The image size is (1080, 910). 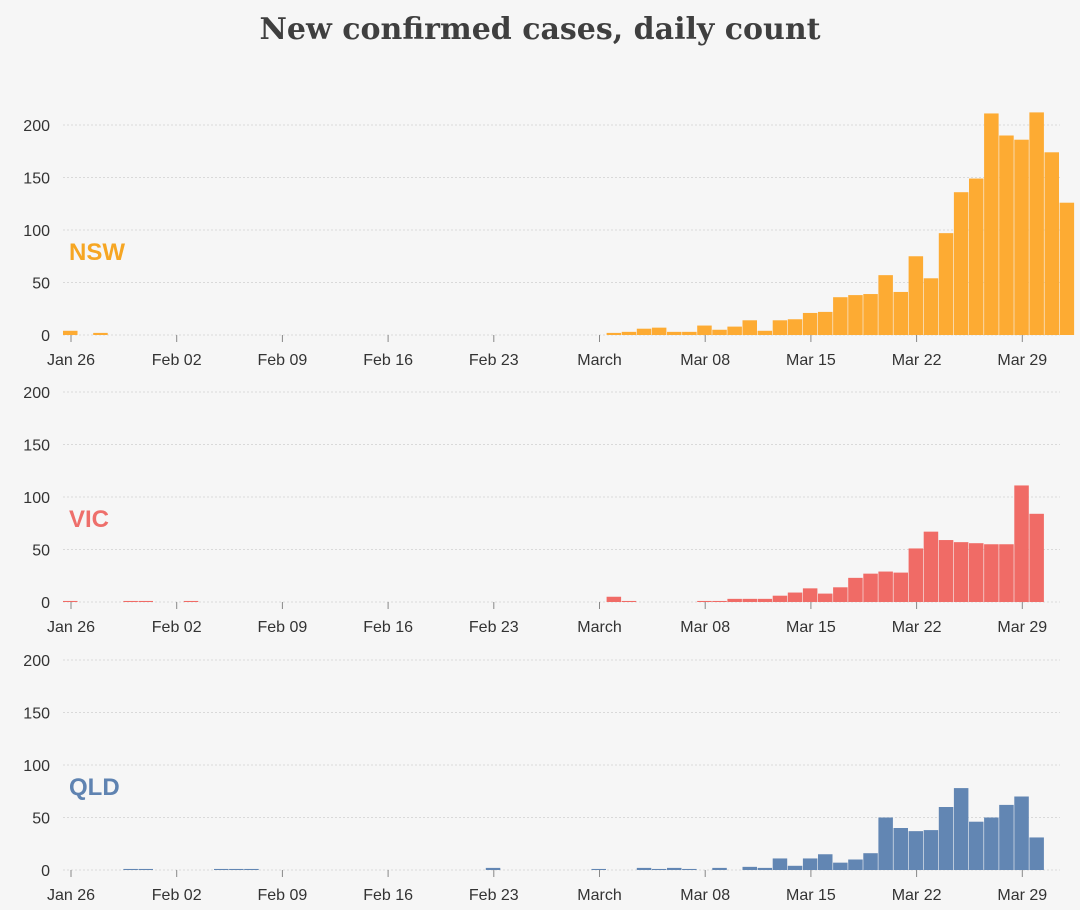 I want to click on qld-series-label: QLD, so click(x=94, y=787).